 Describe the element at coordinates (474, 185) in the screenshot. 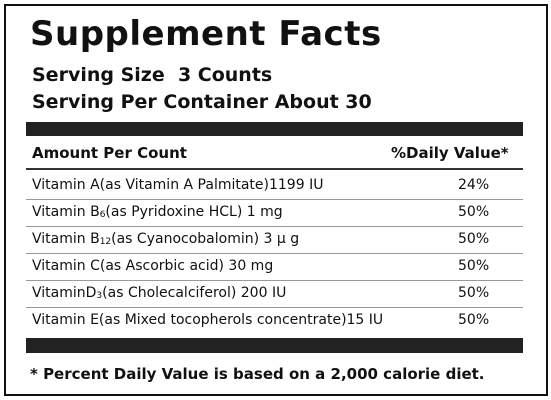

I see `daily-value: 24%` at that location.